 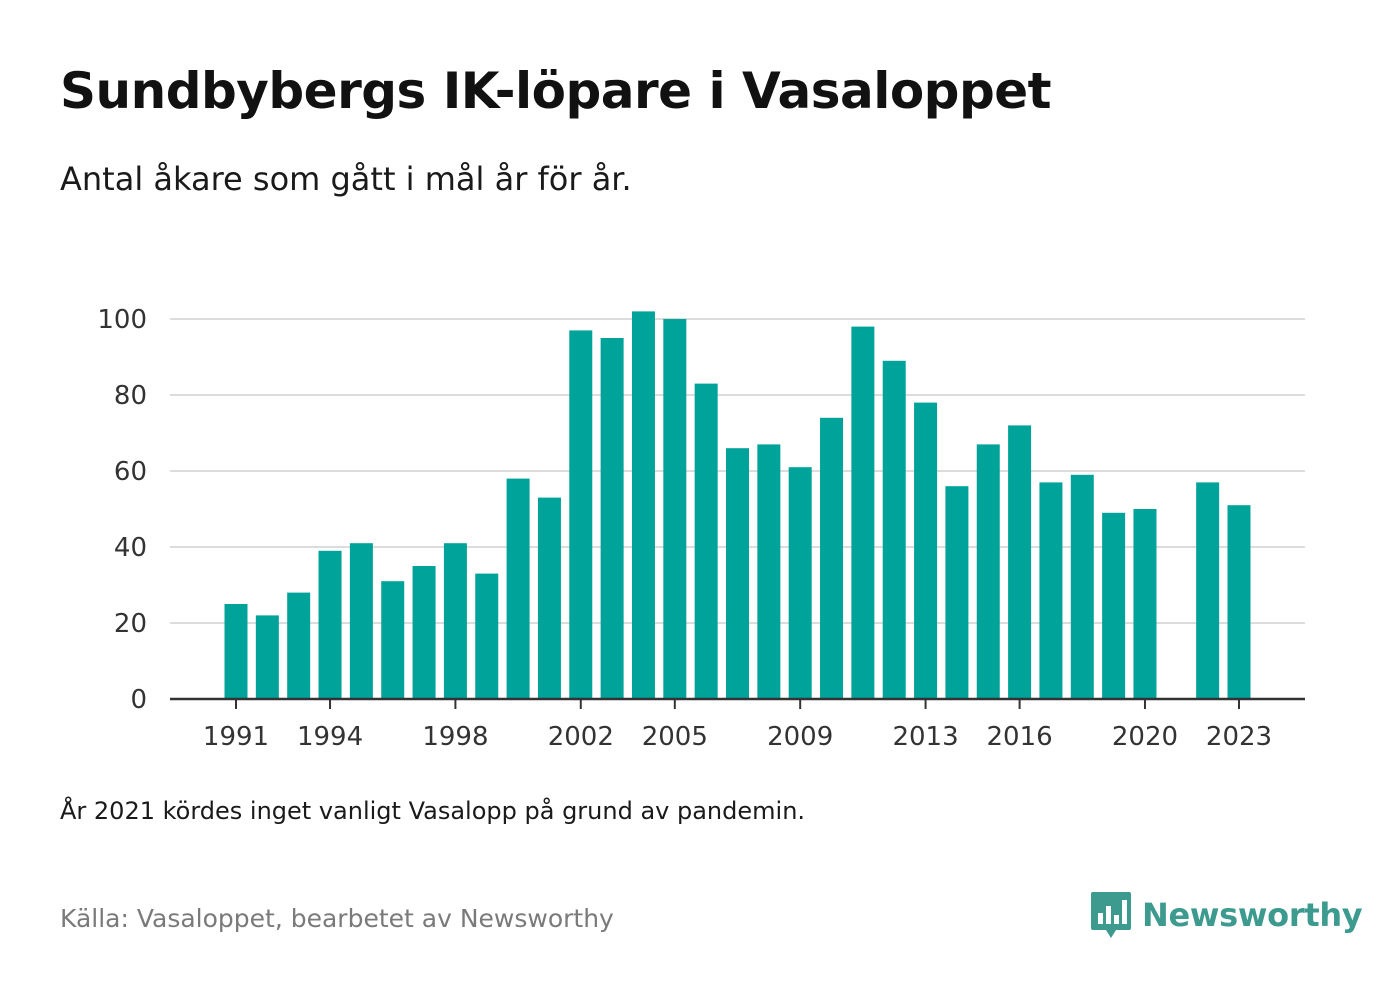 I want to click on x-tick-label: 1998, so click(x=455, y=737).